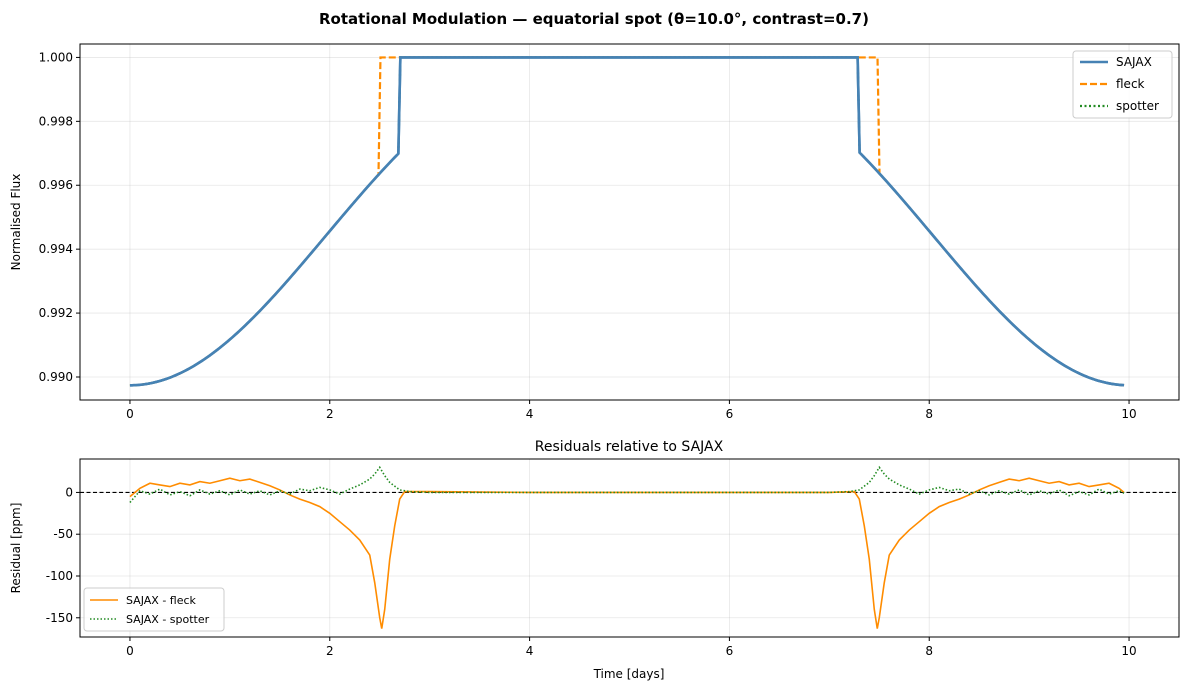  Describe the element at coordinates (69, 492) in the screenshot. I see `y-tick-label: 0` at that location.